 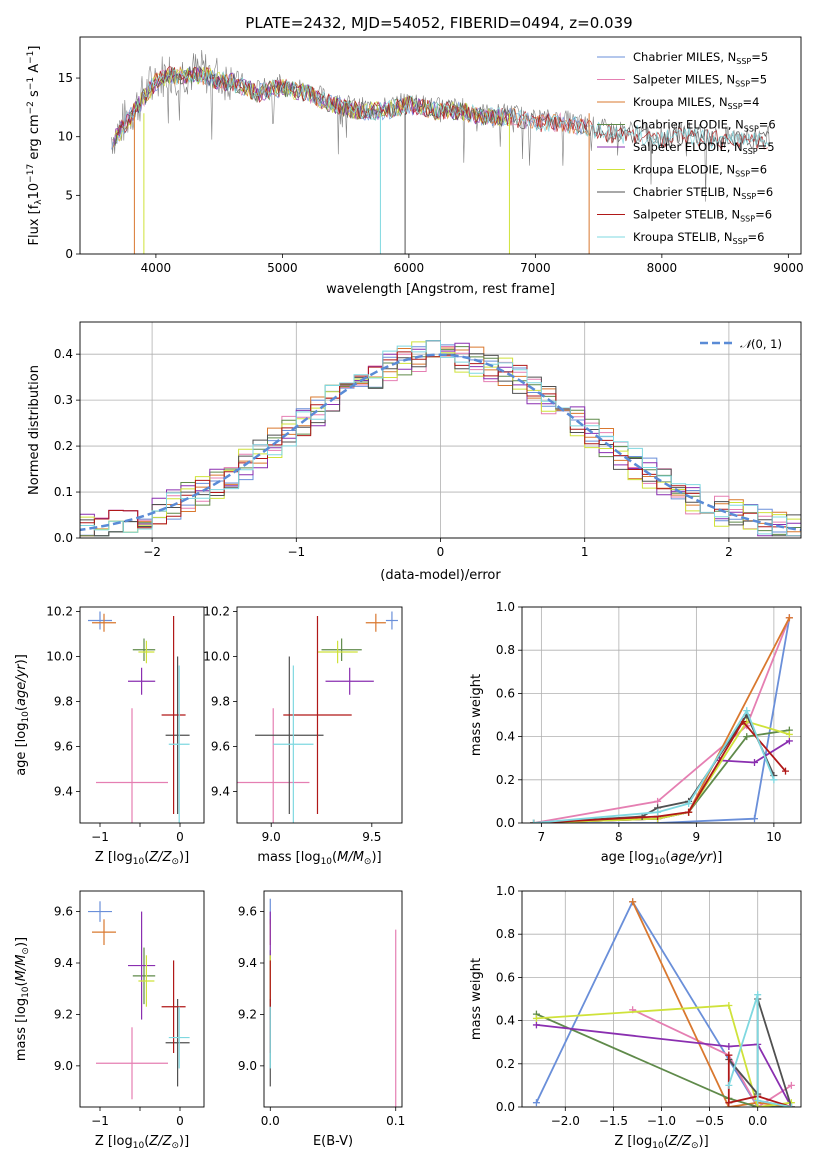 What do you see at coordinates (585, 552) in the screenshot?
I see `residuals-xtick-label: 1` at bounding box center [585, 552].